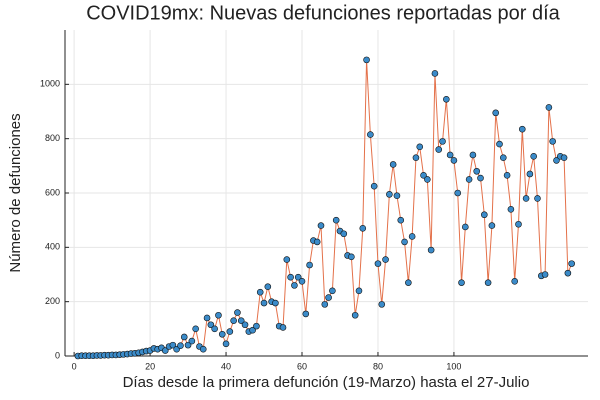 This screenshot has width=600, height=400. I want to click on y-axis-label: Número de defunciones, so click(15, 192).